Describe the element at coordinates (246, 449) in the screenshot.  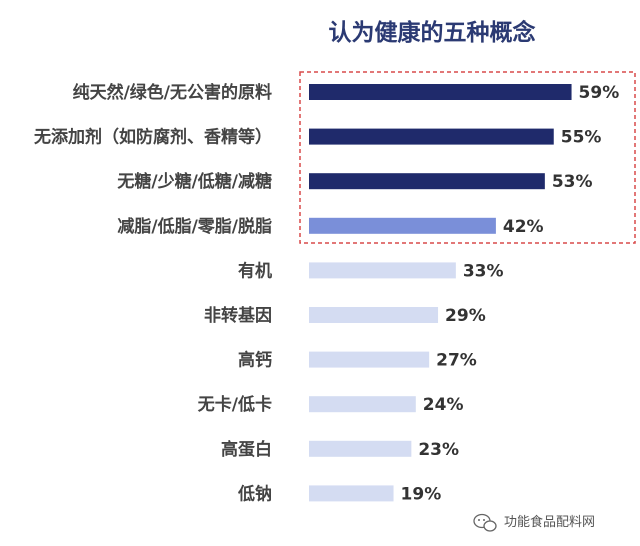
I see `category-label: 高蛋白` at that location.